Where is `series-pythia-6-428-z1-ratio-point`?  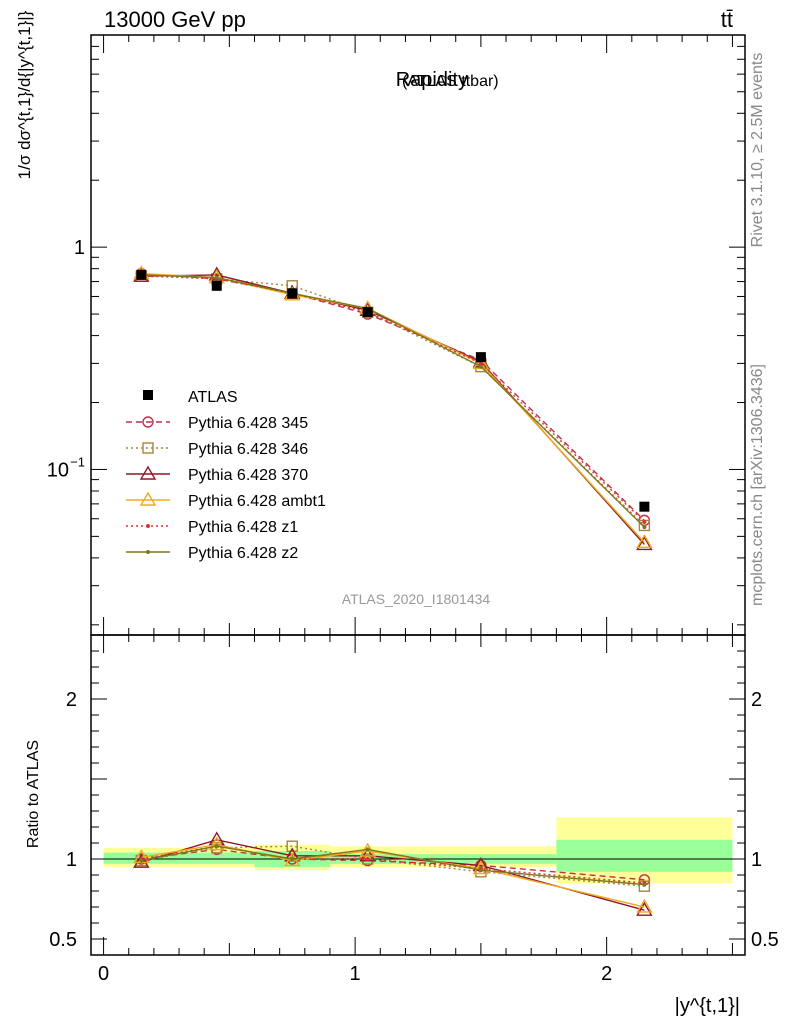 series-pythia-6-428-z1-ratio-point is located at coordinates (367, 859).